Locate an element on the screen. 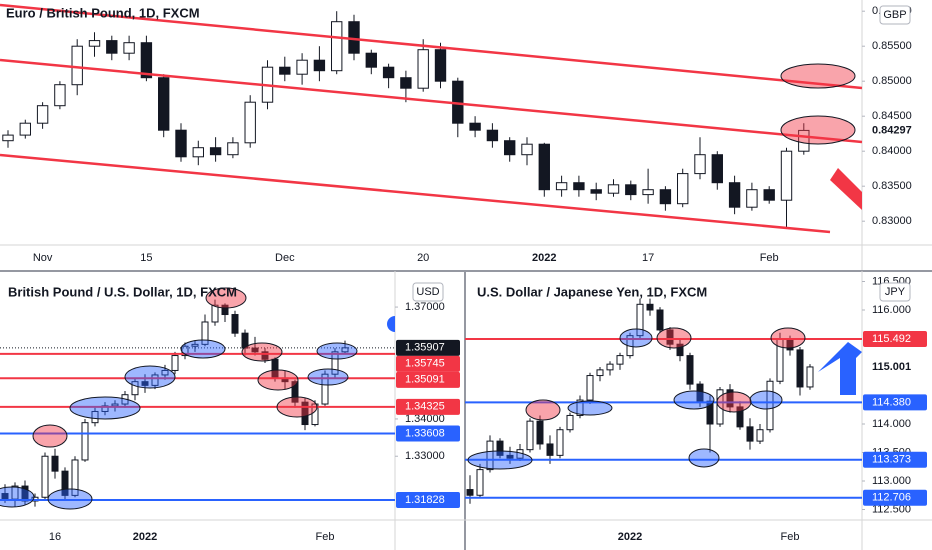 The image size is (932, 550). x-tick-label: 2022 is located at coordinates (145, 537).